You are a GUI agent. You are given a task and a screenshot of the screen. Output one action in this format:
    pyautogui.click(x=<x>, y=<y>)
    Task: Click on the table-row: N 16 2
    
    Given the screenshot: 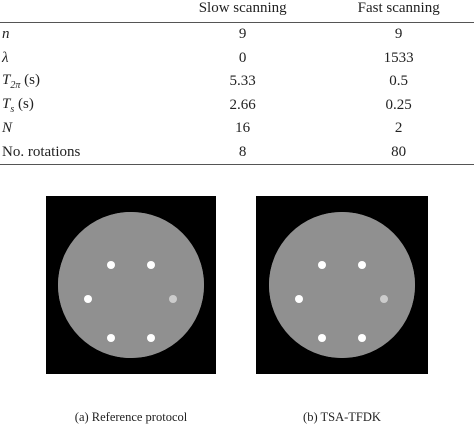 What is the action you would take?
    pyautogui.click(x=237, y=129)
    